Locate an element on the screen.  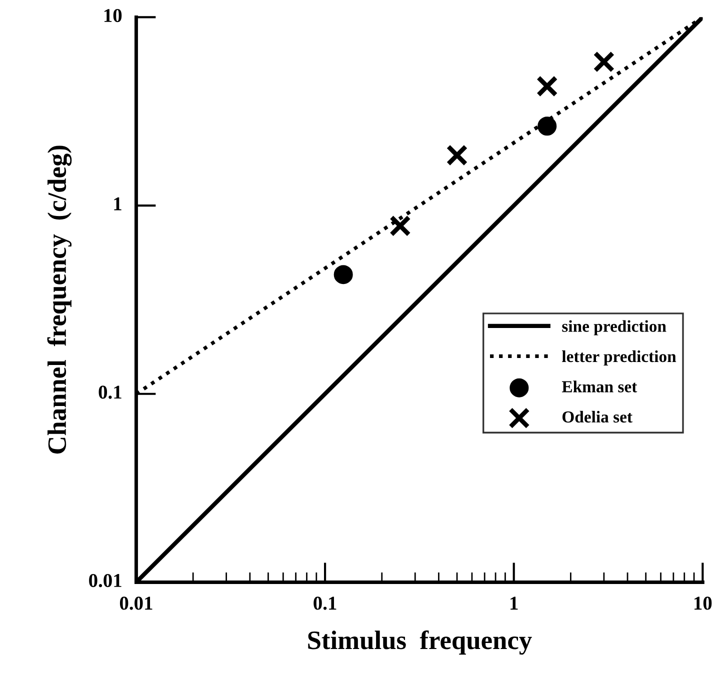
y-tick-label: 10 is located at coordinates (113, 15).